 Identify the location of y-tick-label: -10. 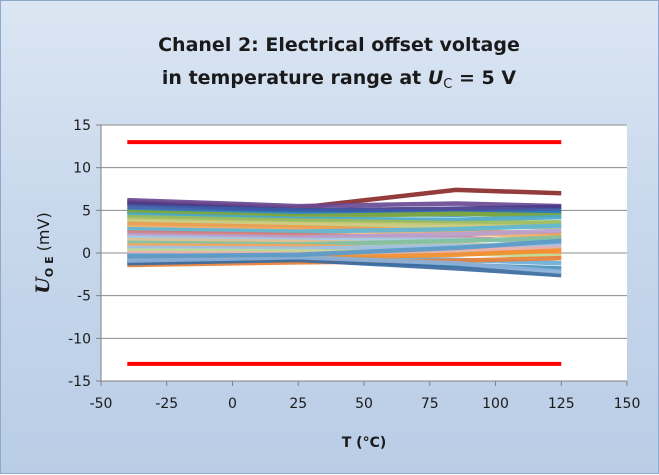
(79, 339).